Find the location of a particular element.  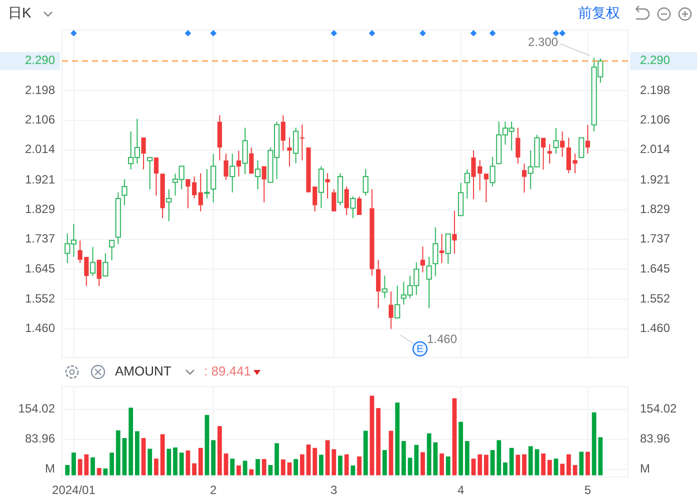

y-tick-label: 2.198 is located at coordinates (40, 89).